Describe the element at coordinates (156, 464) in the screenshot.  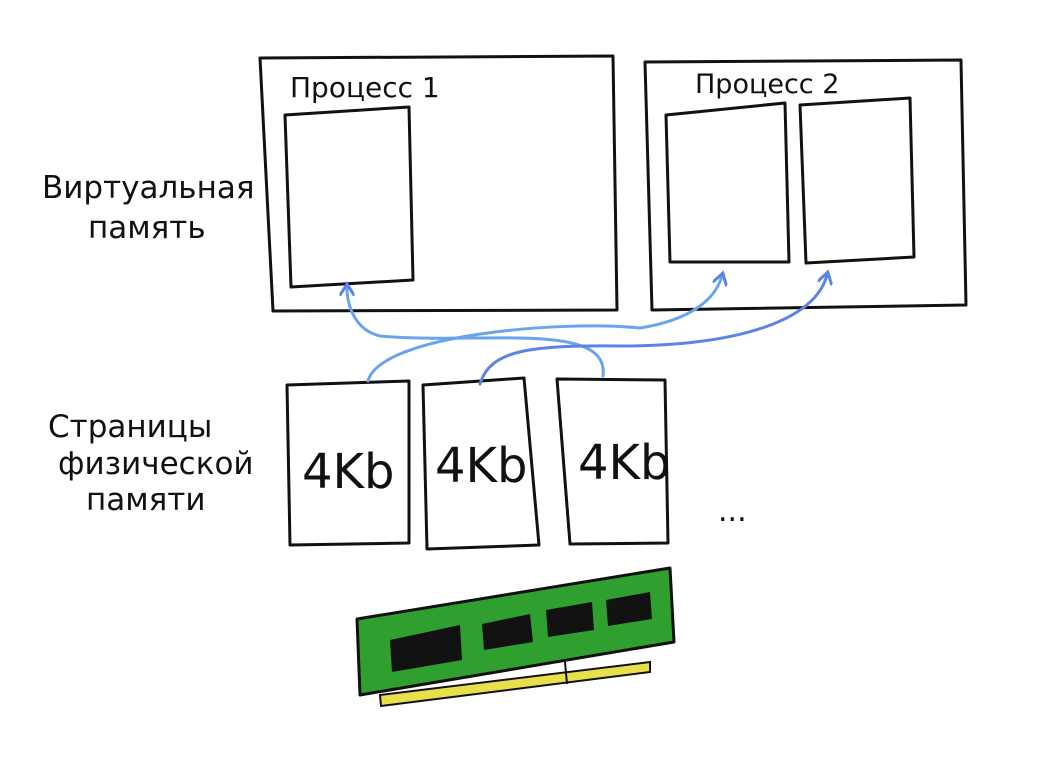
I see `physical-pages-label-line2: физической` at that location.